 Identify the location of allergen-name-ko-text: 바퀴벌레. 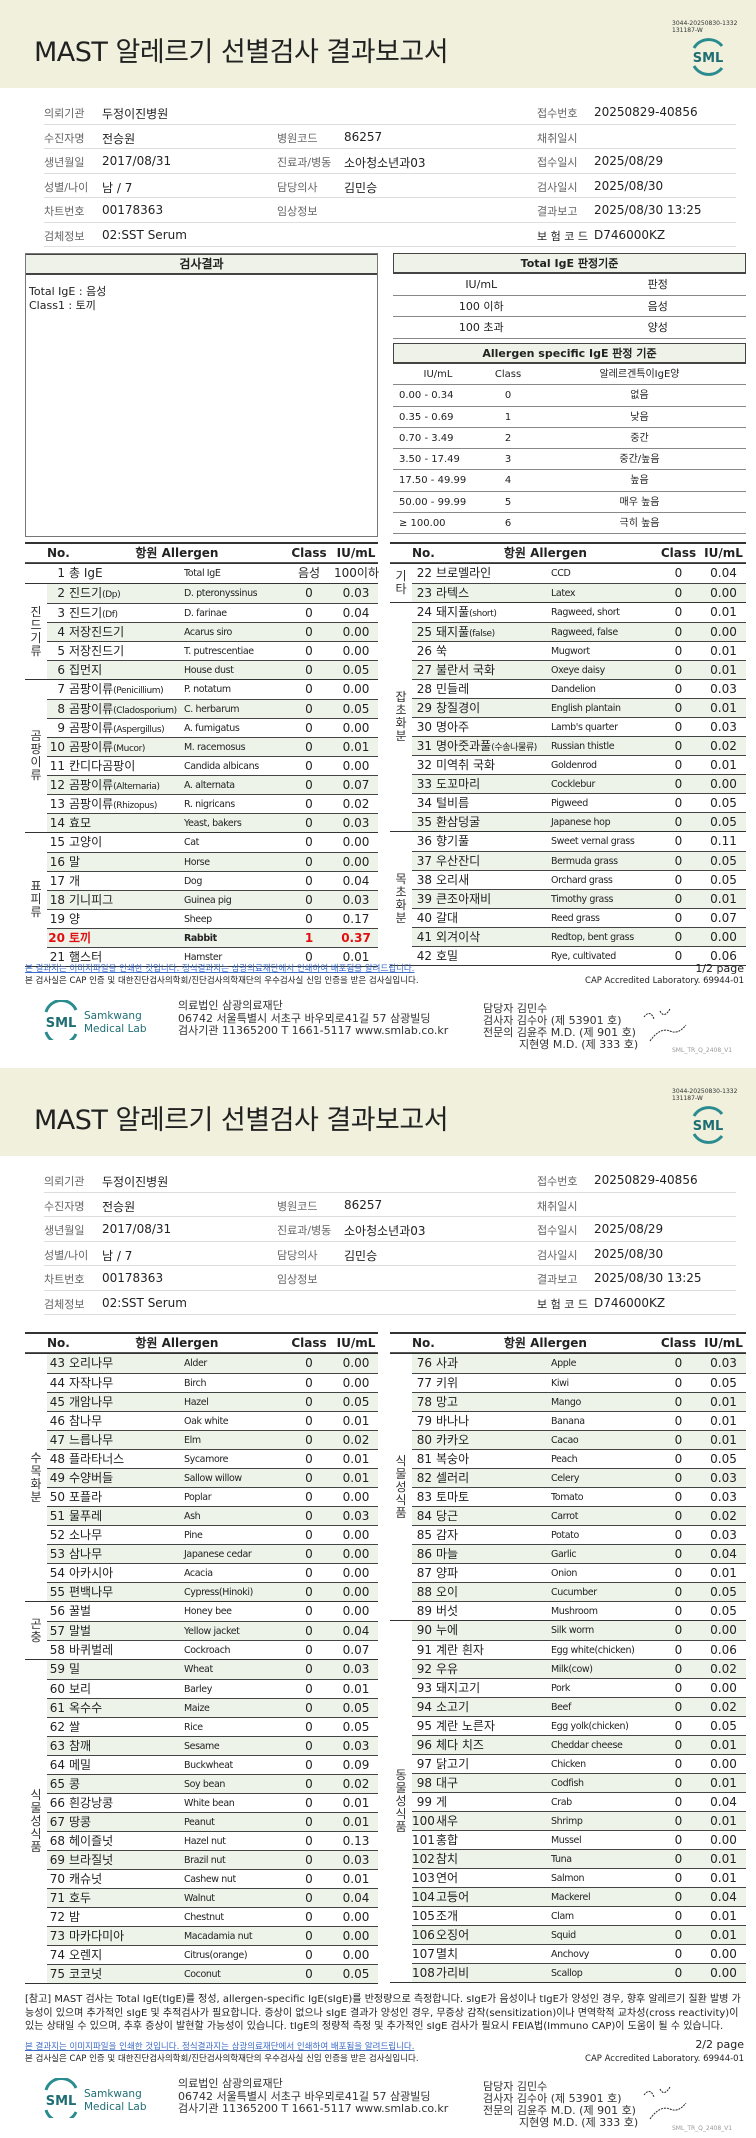
(91, 1650).